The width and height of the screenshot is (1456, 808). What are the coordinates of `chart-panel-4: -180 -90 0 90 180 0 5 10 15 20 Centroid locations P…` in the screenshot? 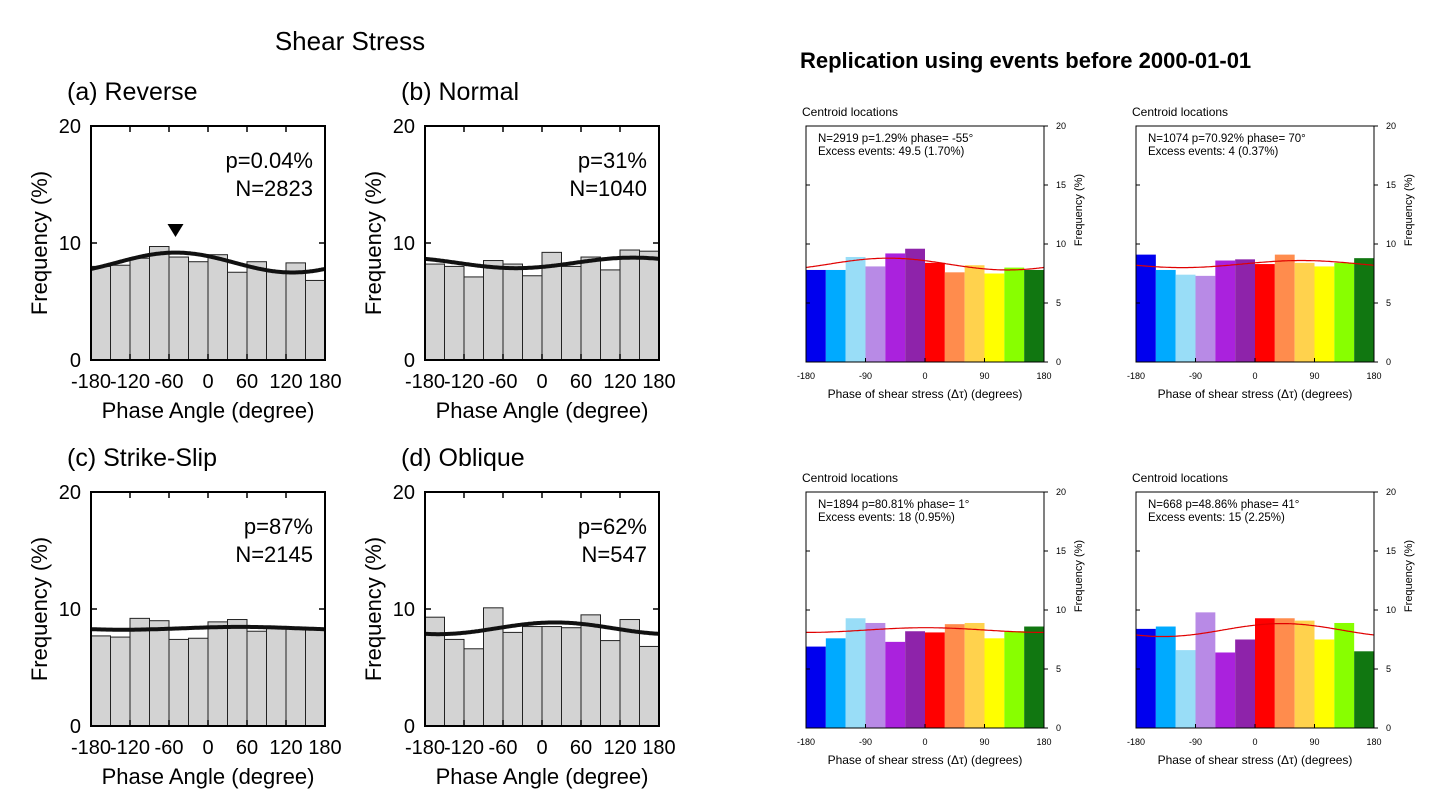 It's located at (941, 253).